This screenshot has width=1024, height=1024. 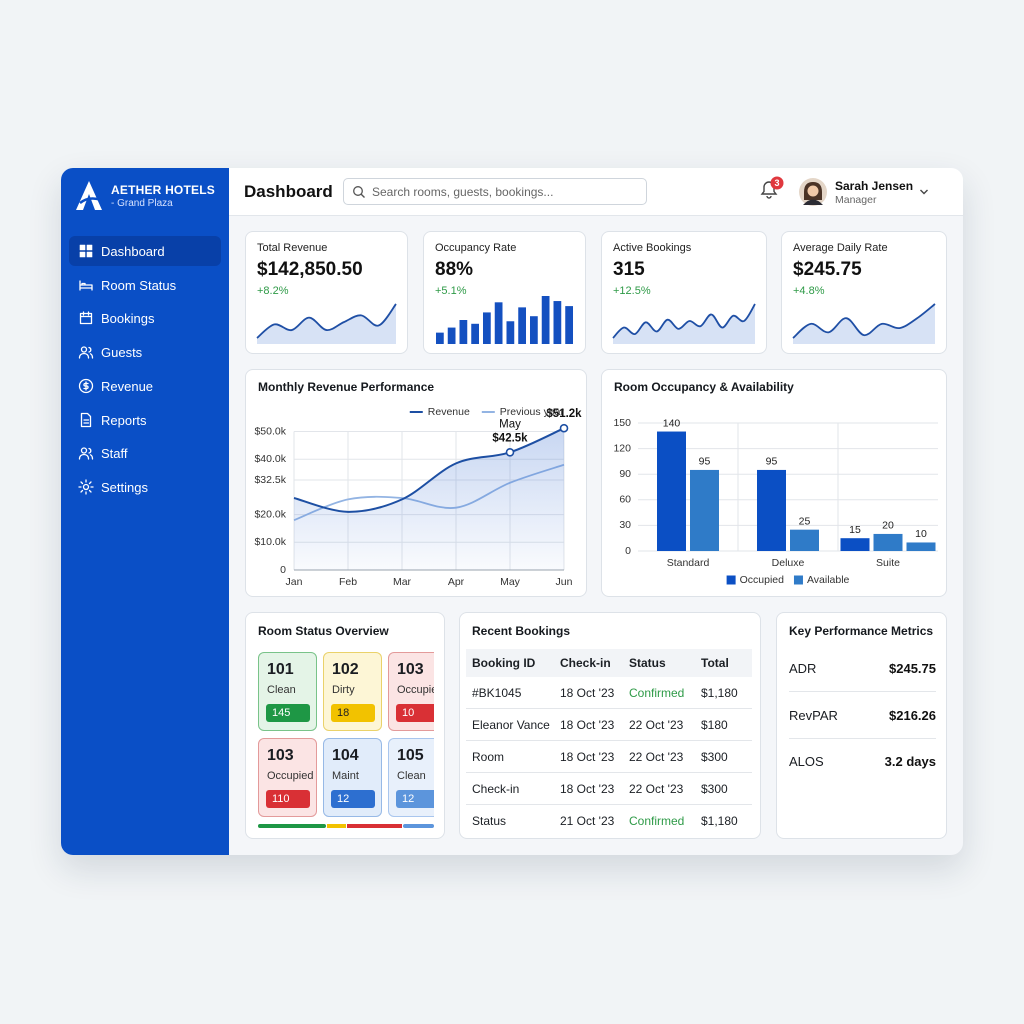 I want to click on nav-label: Guests, so click(x=122, y=353).